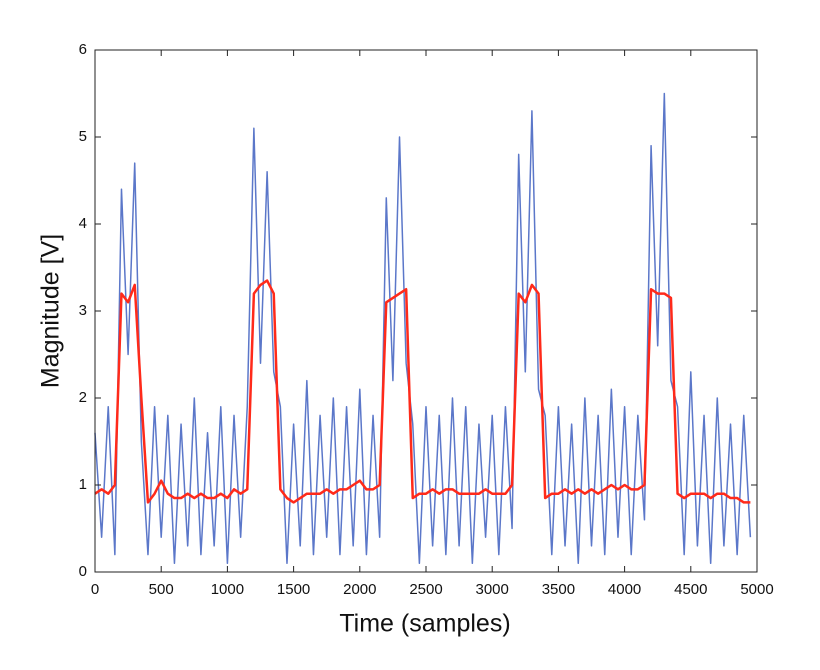  I want to click on y-tick-label: 5, so click(83, 136).